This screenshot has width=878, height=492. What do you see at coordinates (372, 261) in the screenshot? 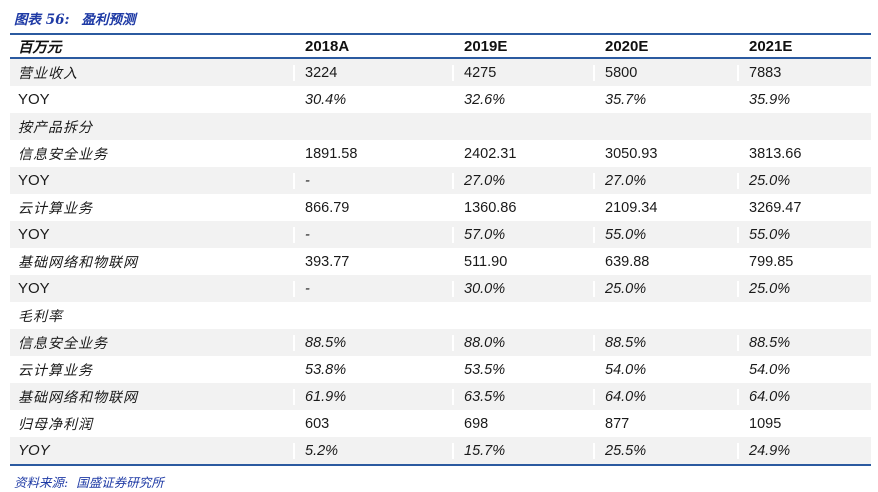
I see `cell-2018A: 393.77` at bounding box center [372, 261].